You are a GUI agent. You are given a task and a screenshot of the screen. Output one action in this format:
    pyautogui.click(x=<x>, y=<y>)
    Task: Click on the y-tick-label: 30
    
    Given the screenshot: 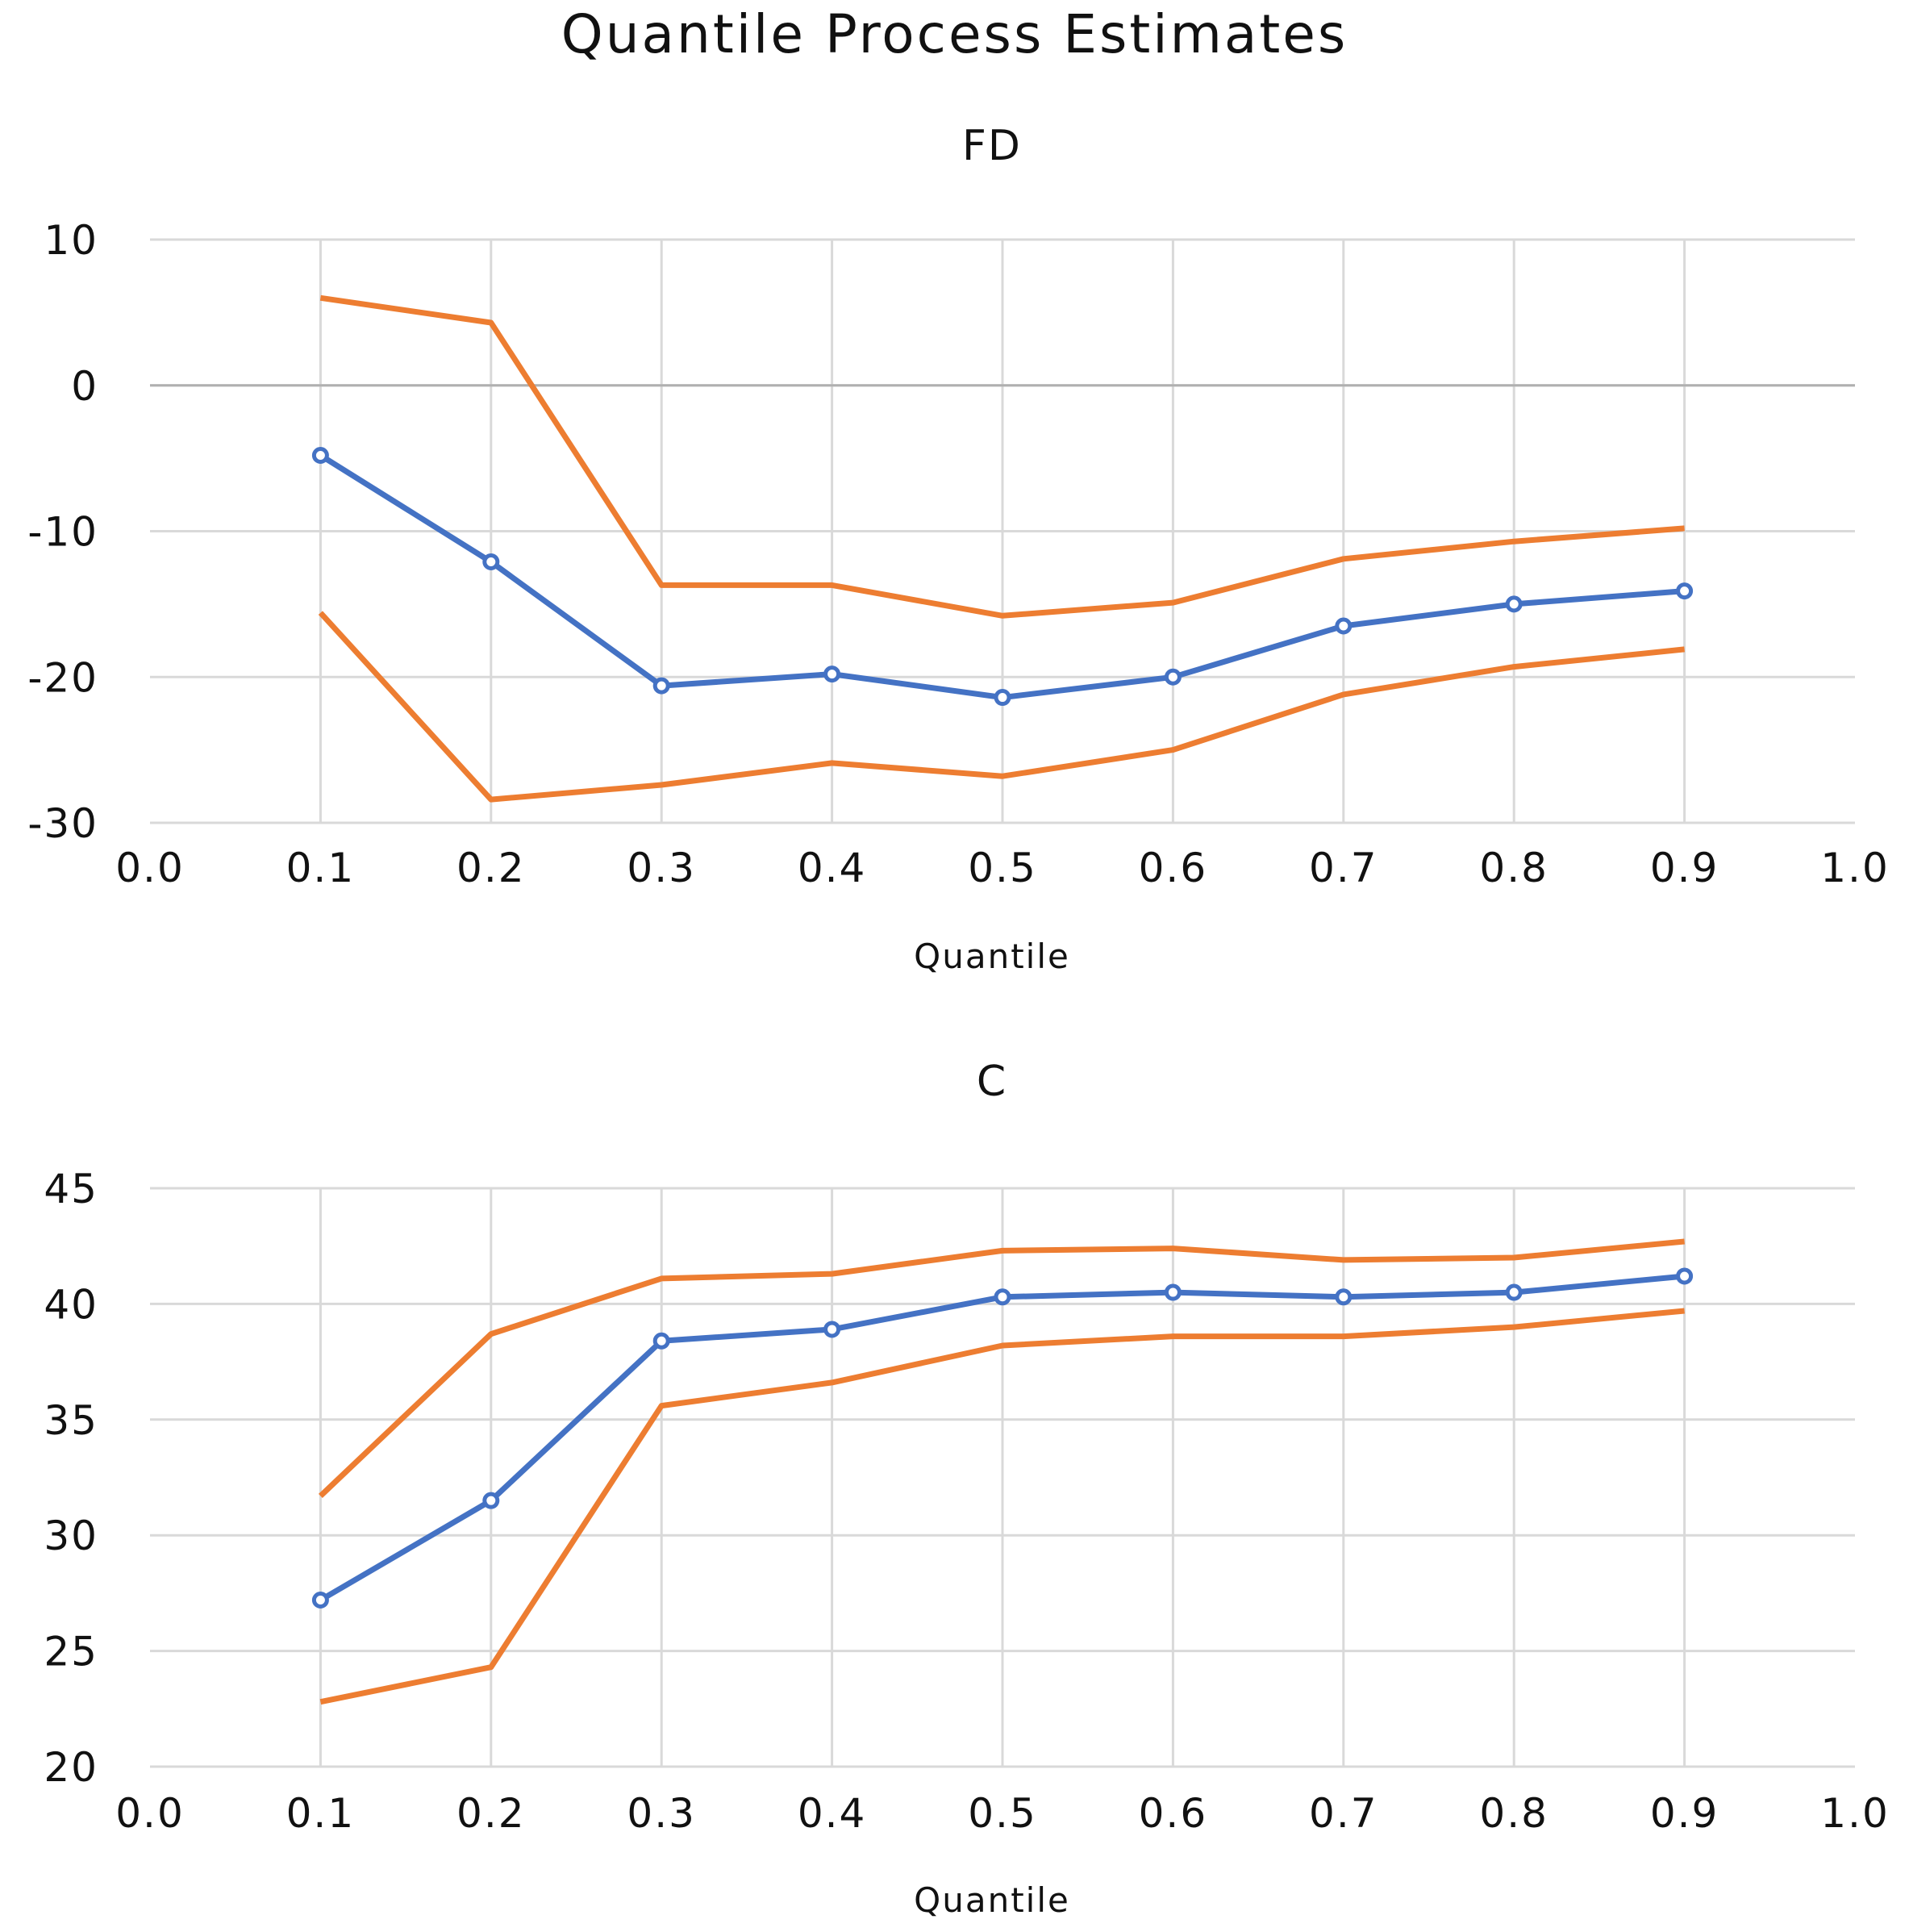 What is the action you would take?
    pyautogui.click(x=71, y=1536)
    